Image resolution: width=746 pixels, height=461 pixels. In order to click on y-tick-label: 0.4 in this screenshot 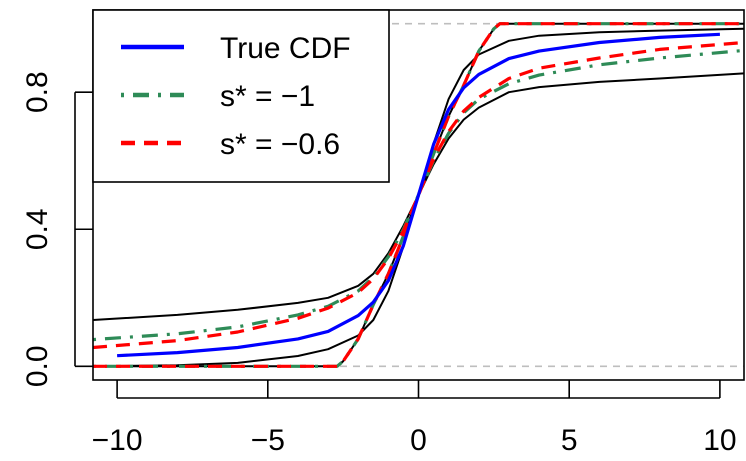, I will do `click(37, 229)`.